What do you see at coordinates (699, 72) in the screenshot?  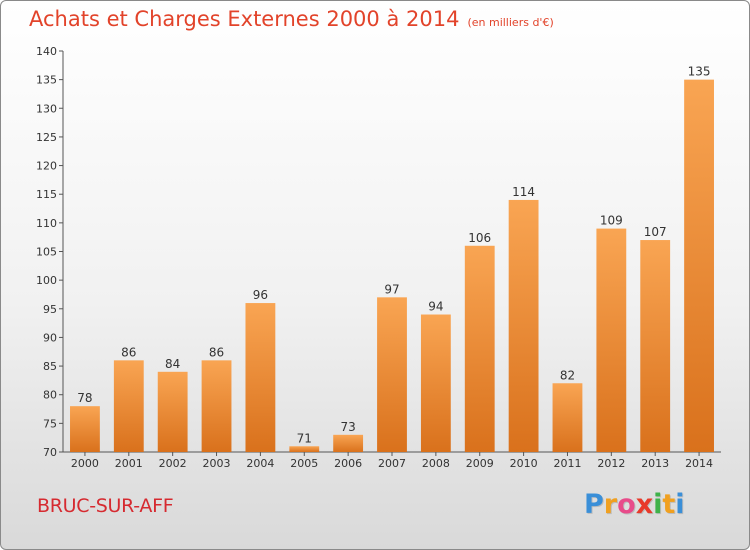 I see `data-label-2014: 135` at bounding box center [699, 72].